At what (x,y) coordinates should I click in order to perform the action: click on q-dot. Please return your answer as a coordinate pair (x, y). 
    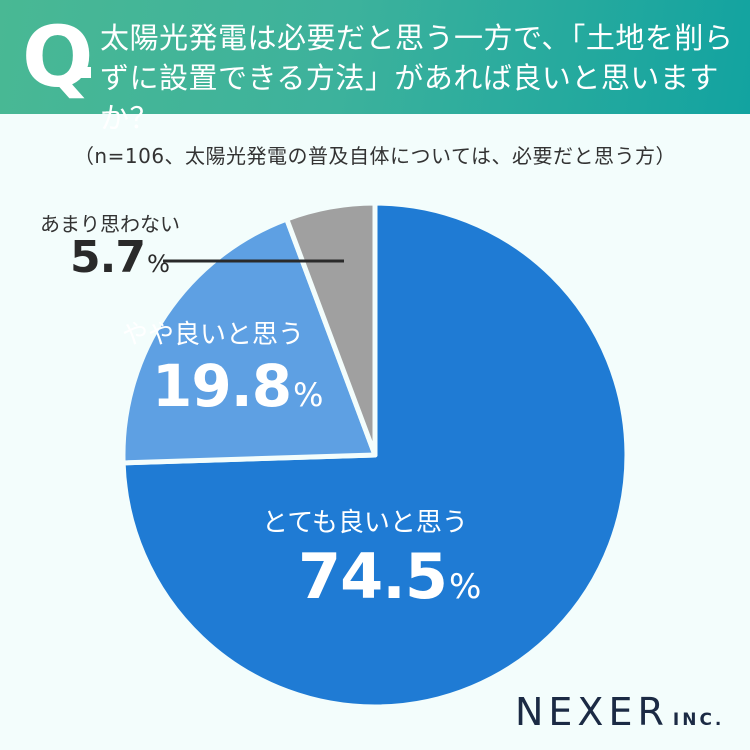
    Looking at the image, I should click on (85, 72).